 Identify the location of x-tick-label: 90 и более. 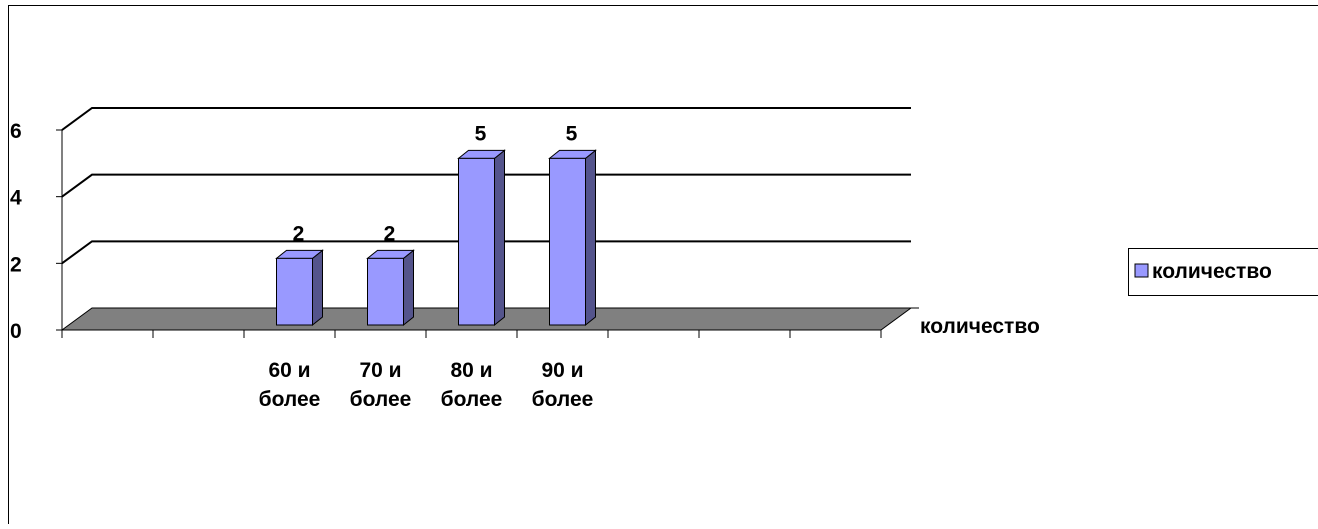
(563, 385).